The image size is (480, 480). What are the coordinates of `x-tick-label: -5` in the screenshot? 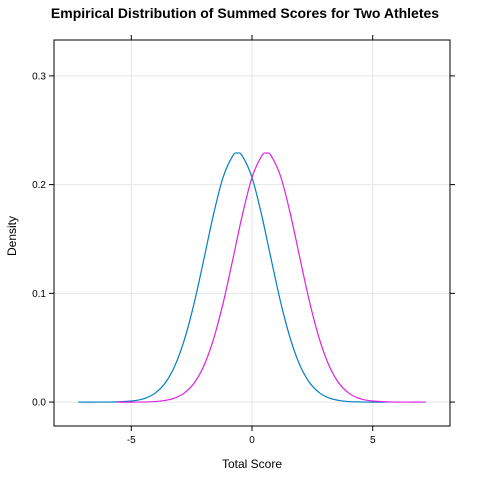 It's located at (131, 440).